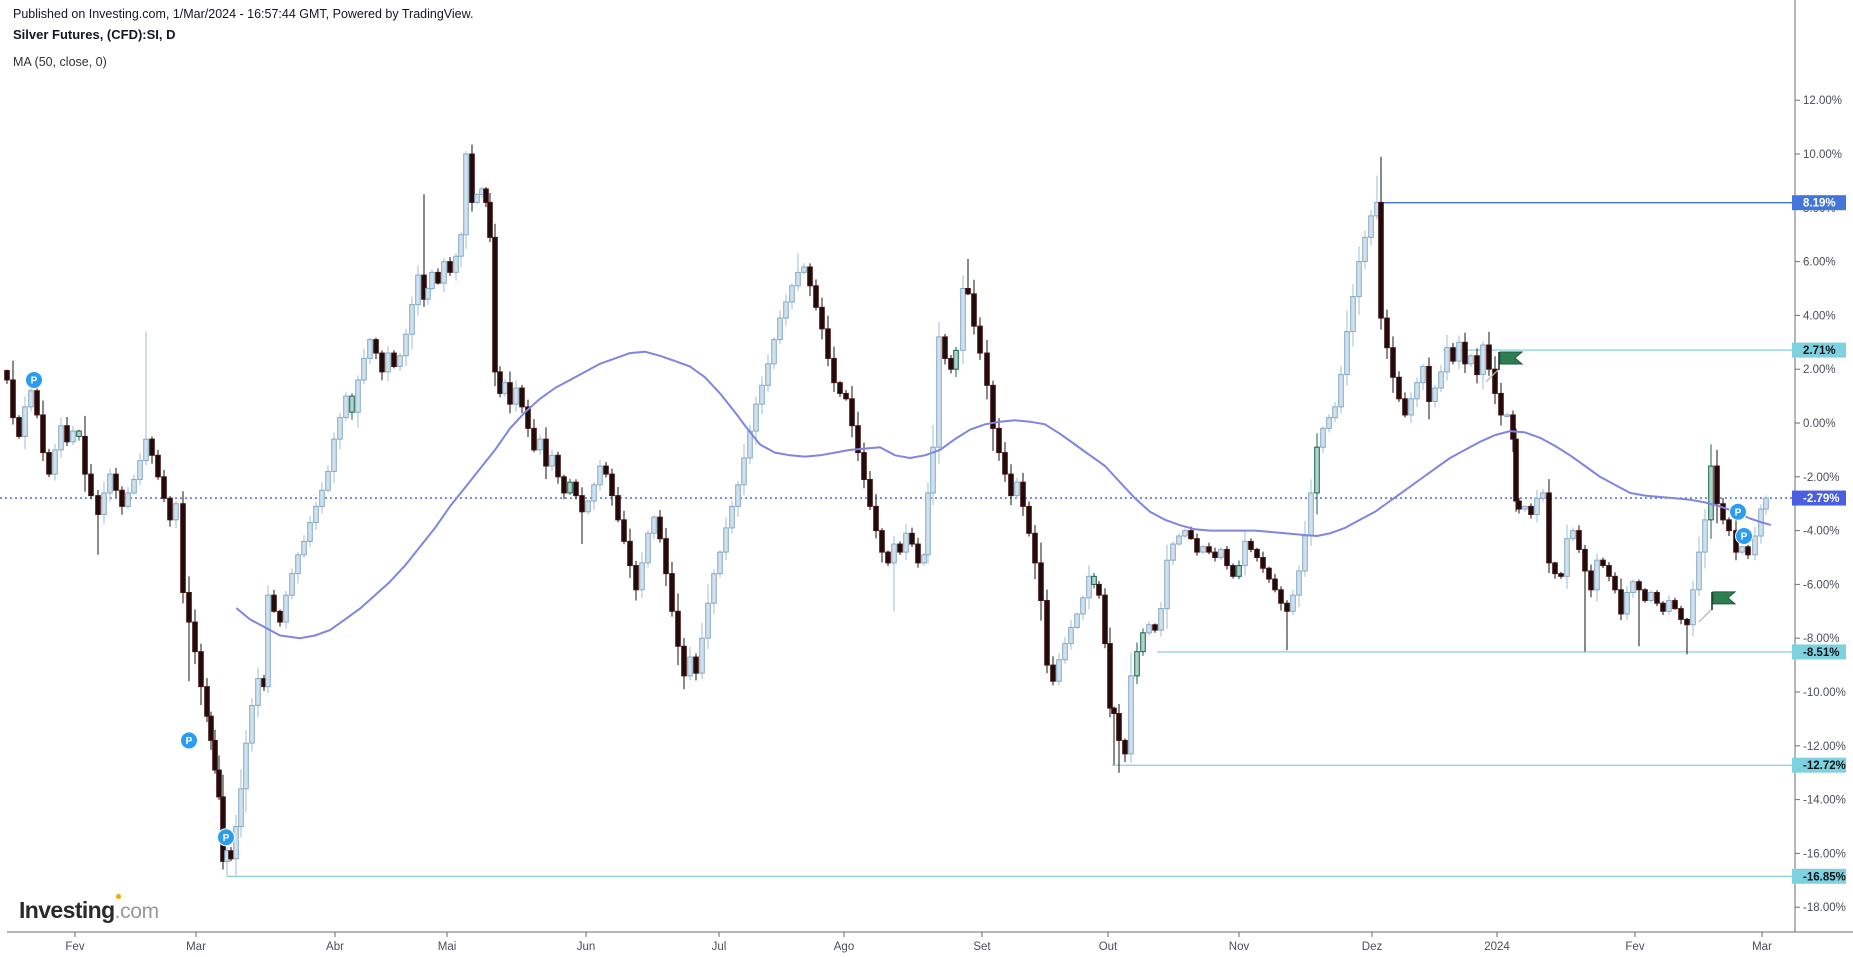  What do you see at coordinates (447, 947) in the screenshot?
I see `x-tick-label: Mai` at bounding box center [447, 947].